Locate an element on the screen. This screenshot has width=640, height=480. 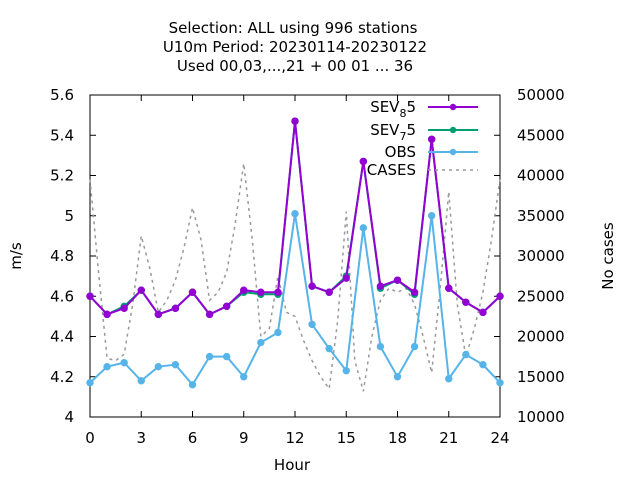
y2-tick-label: 15000 is located at coordinates (541, 377).